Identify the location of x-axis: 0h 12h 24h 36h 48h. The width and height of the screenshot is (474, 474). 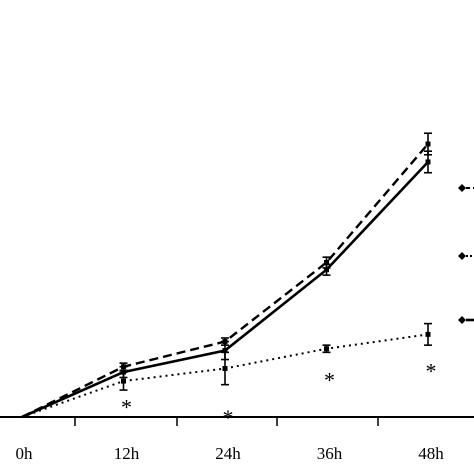
(237, 439).